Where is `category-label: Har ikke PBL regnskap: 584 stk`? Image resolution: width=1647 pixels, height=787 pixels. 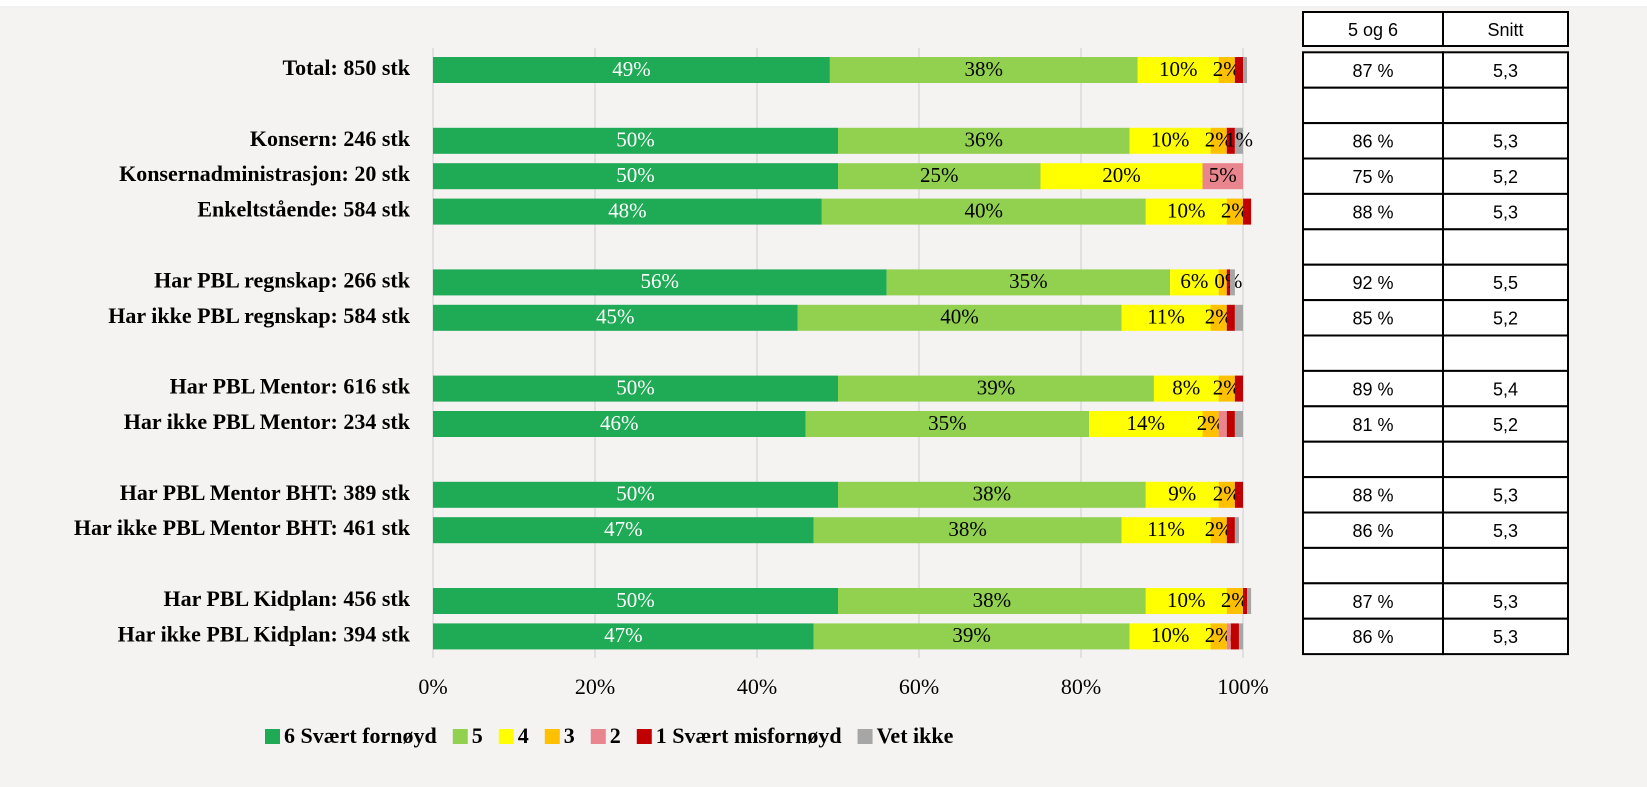
category-label: Har ikke PBL regnskap: 584 stk is located at coordinates (259, 315).